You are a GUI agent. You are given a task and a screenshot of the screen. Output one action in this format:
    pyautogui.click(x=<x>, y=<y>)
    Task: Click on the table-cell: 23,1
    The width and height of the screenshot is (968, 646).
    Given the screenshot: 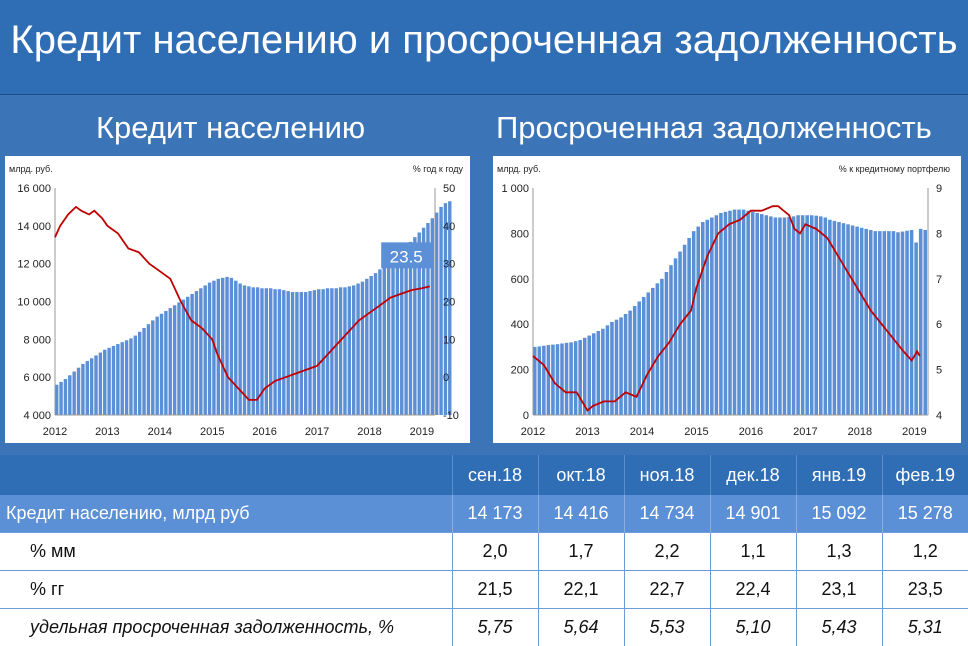 What is the action you would take?
    pyautogui.click(x=839, y=590)
    